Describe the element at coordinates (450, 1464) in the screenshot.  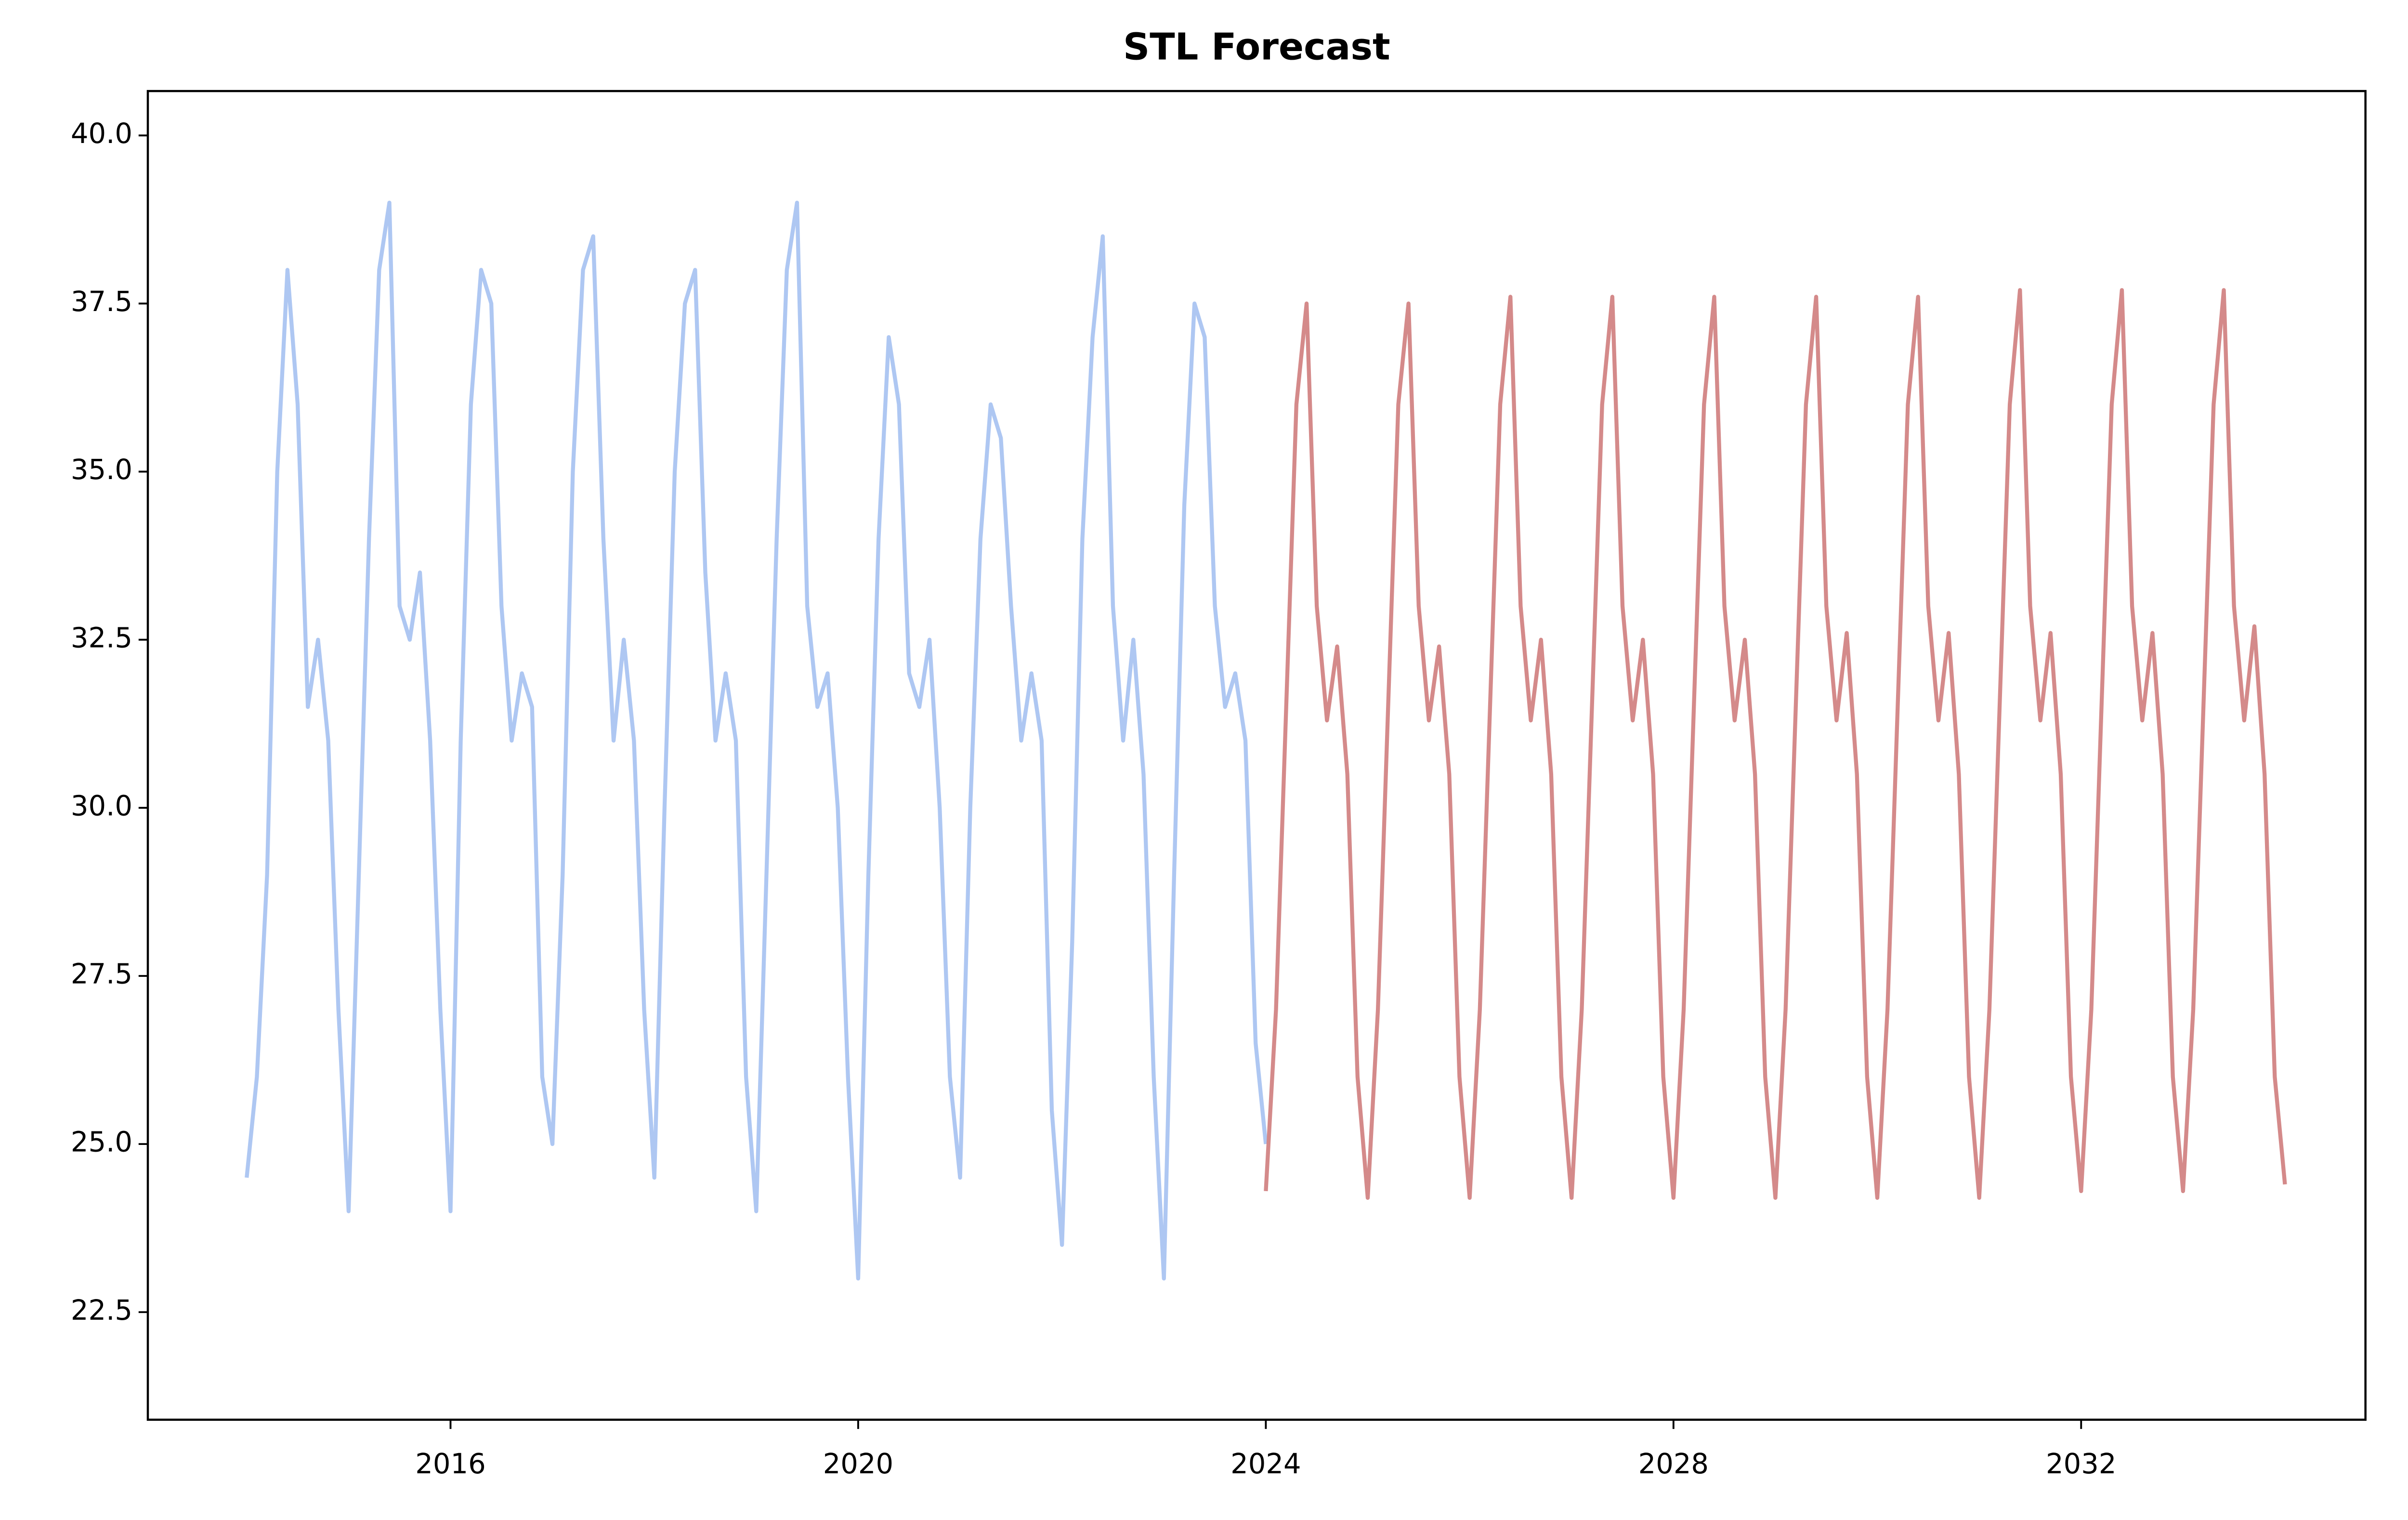
I see `x-tick-label: 2016` at that location.